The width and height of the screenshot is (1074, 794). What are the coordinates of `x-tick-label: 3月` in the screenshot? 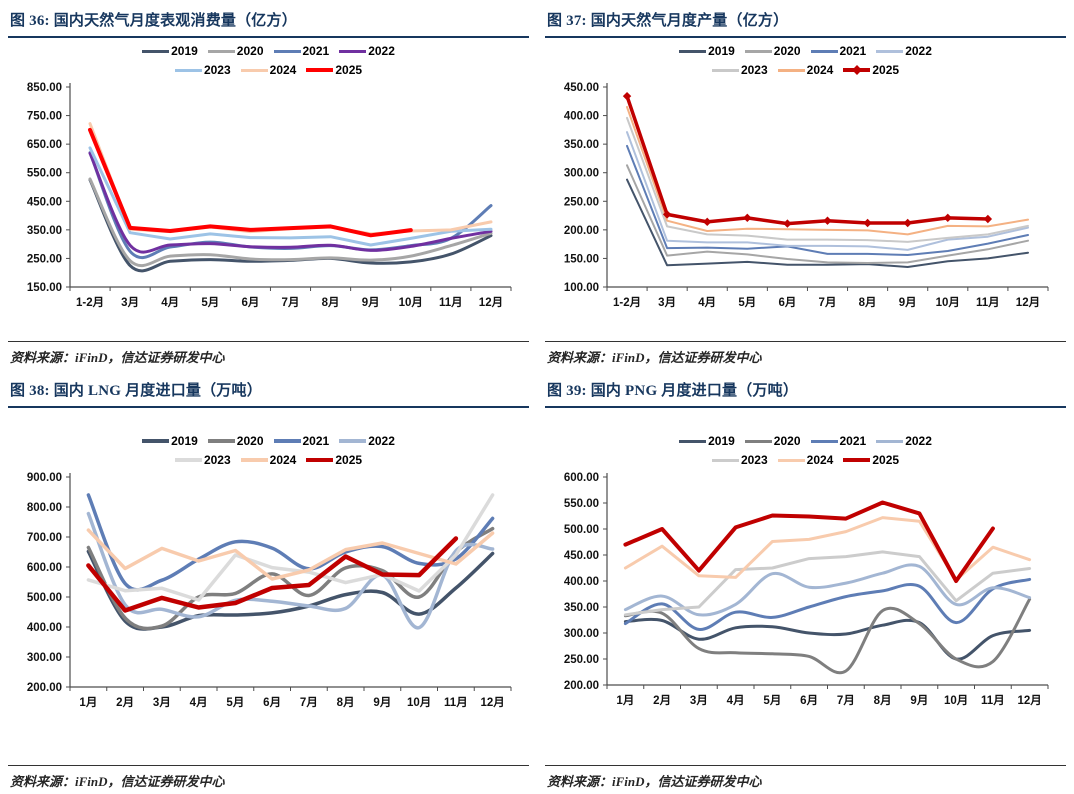 It's located at (130, 302).